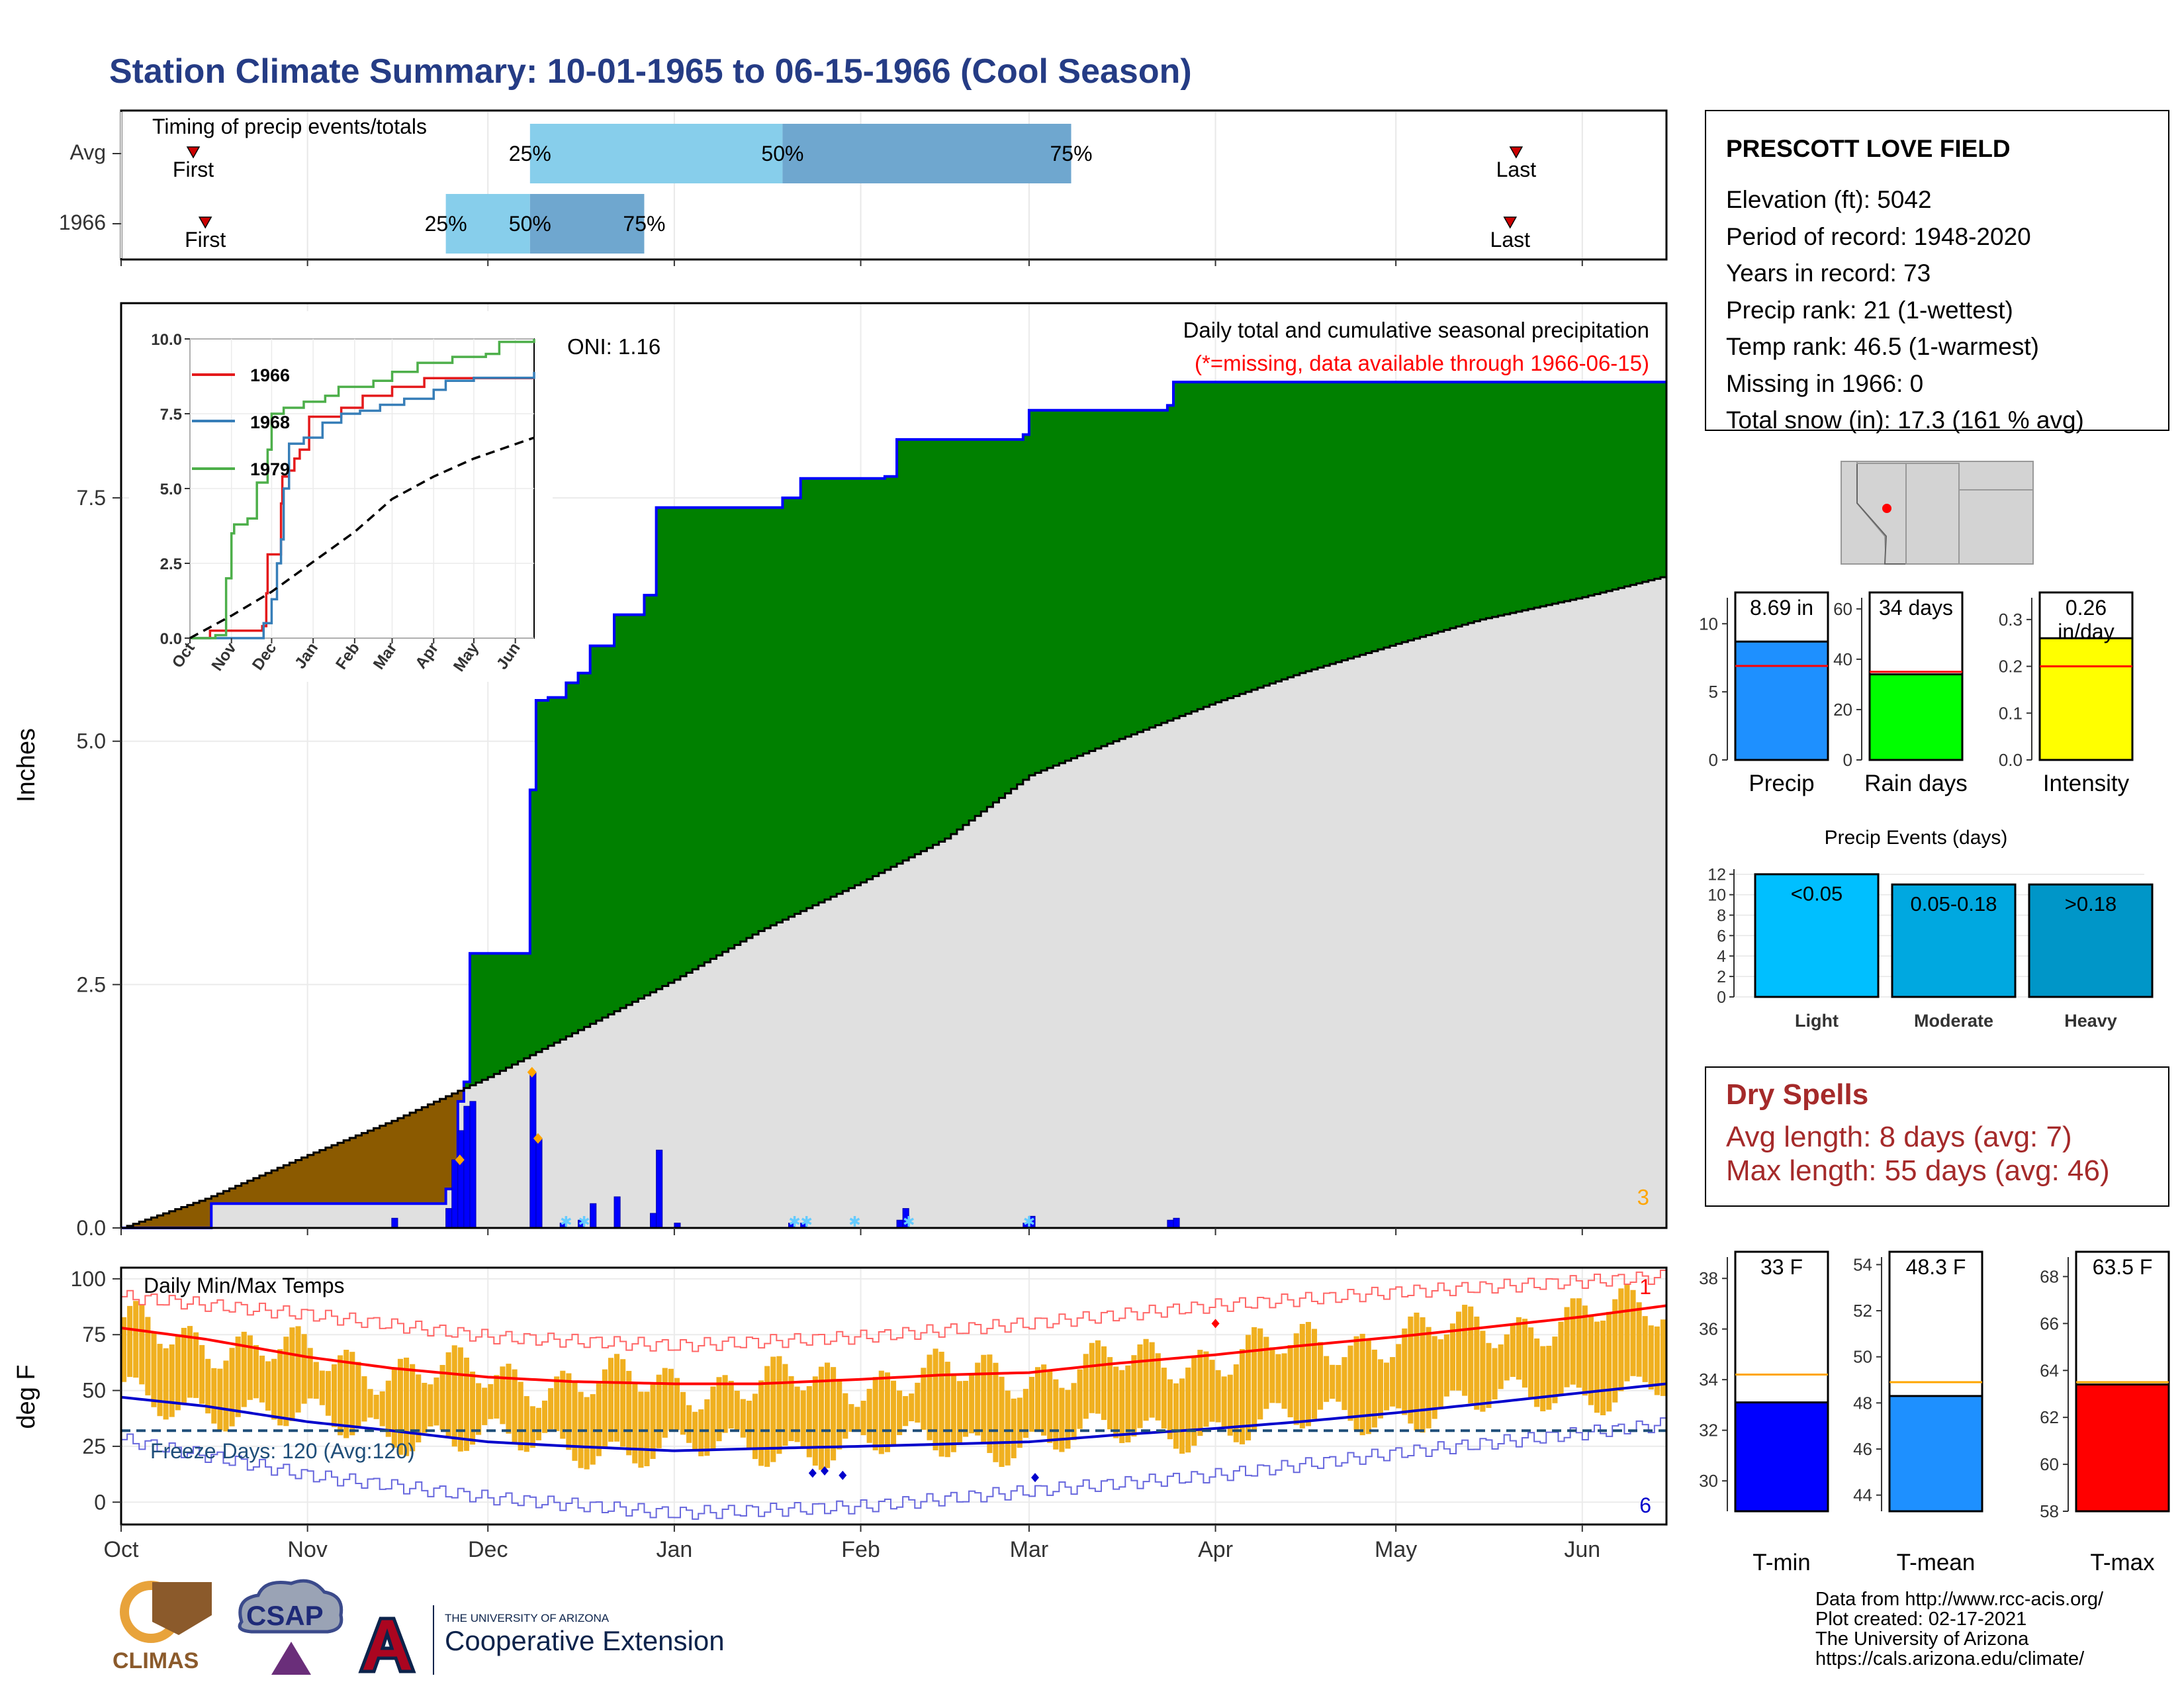 The image size is (2184, 1688). What do you see at coordinates (88, 1279) in the screenshot?
I see `temp-ytick-label: 100` at bounding box center [88, 1279].